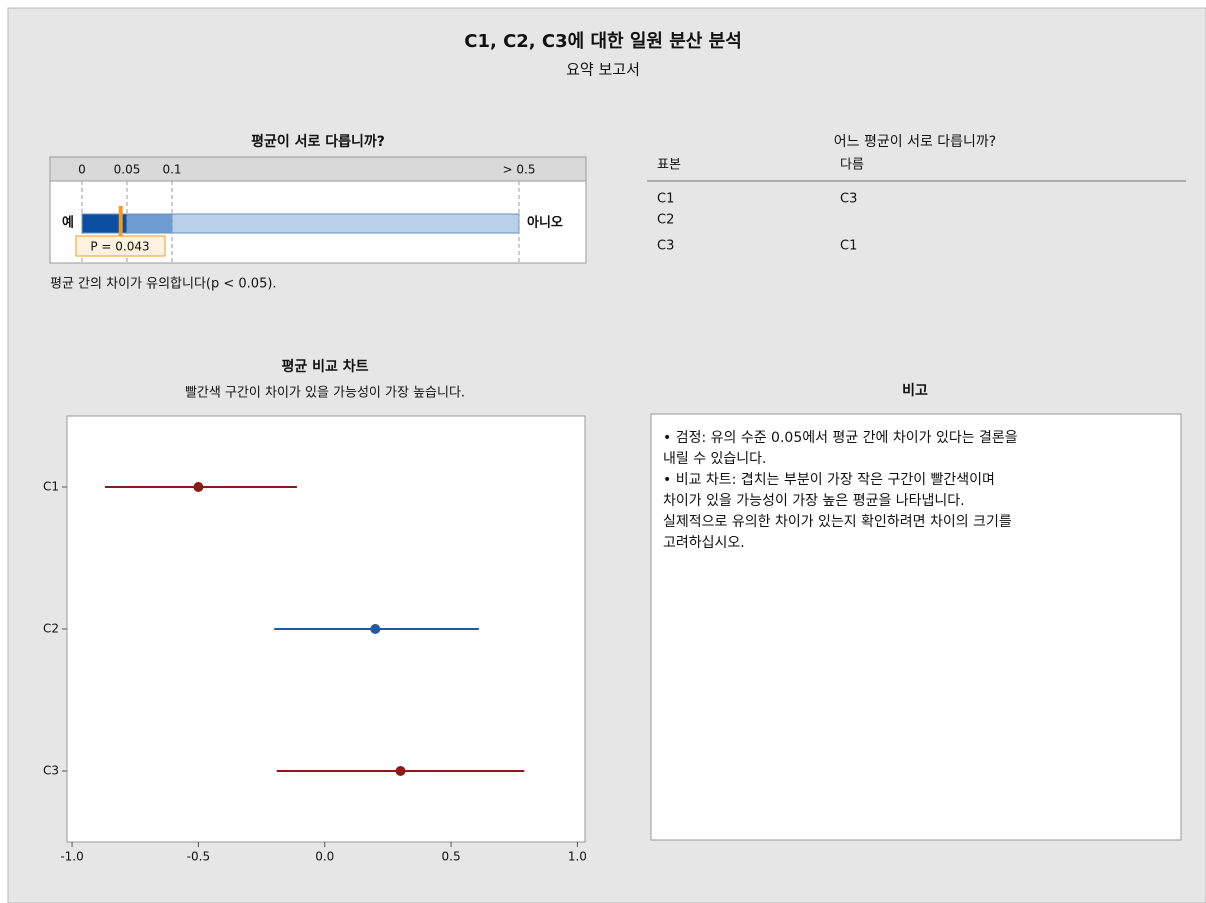 This screenshot has width=1206, height=903. What do you see at coordinates (325, 393) in the screenshot?
I see `chart-subtitle: 빨간색 구간이 차이가 있을 가능성이 가장 높습니다.` at bounding box center [325, 393].